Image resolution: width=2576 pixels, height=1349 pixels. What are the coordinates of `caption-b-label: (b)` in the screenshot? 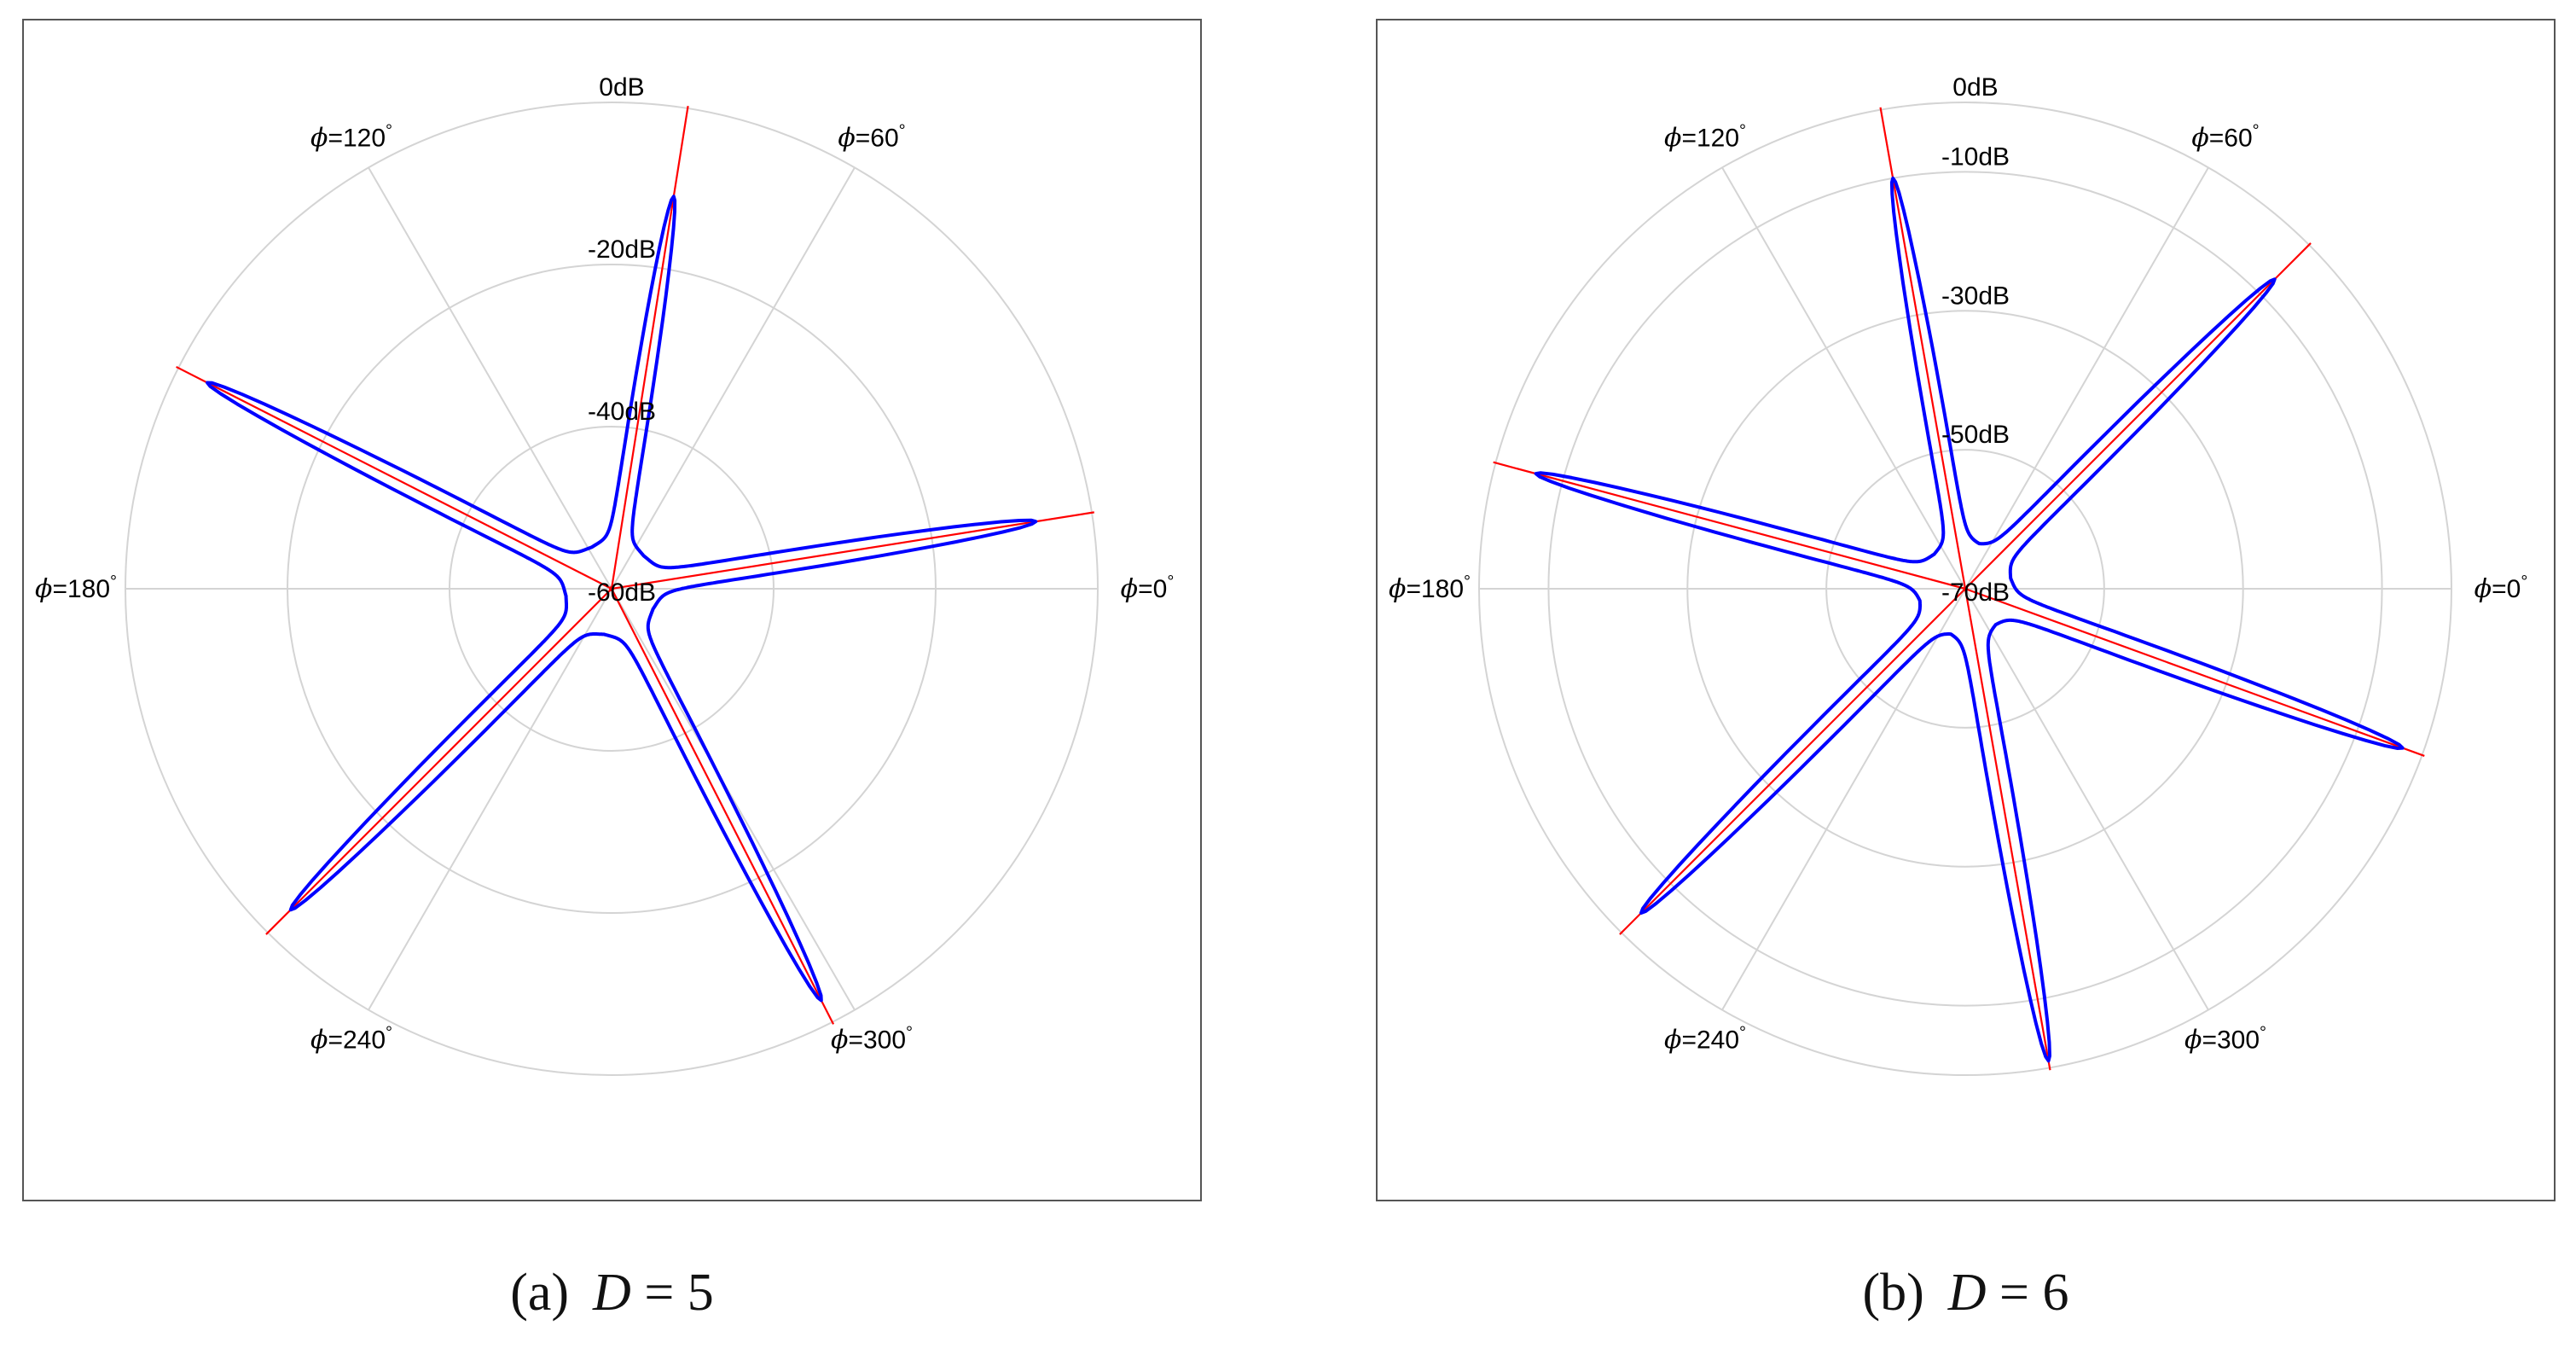 It's located at (1893, 1293).